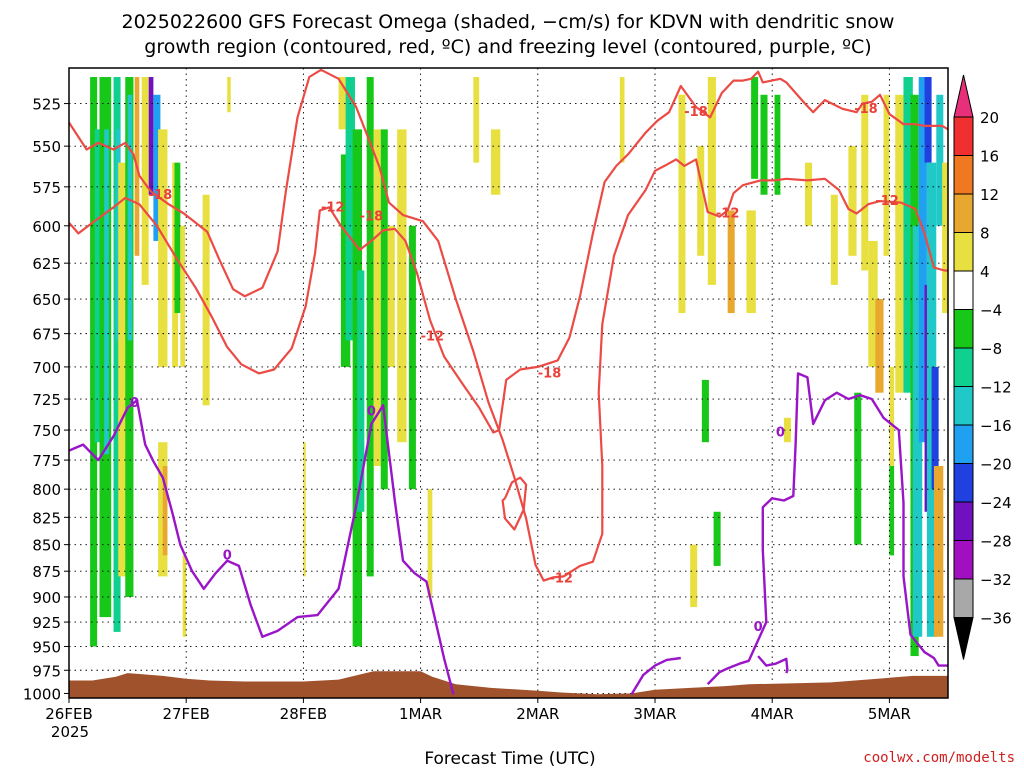 This screenshot has width=1024, height=768. Describe the element at coordinates (996, 465) in the screenshot. I see `colorbar-tick-label: −20` at that location.